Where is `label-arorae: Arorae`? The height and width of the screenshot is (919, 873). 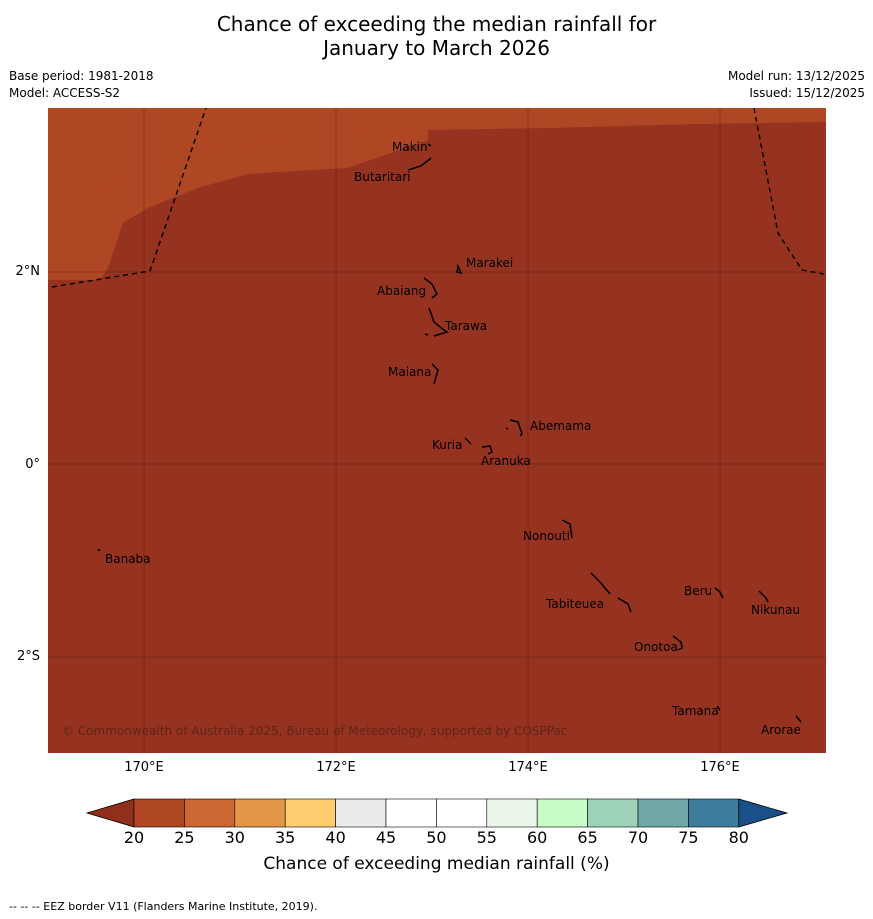 label-arorae: Arorae is located at coordinates (781, 730).